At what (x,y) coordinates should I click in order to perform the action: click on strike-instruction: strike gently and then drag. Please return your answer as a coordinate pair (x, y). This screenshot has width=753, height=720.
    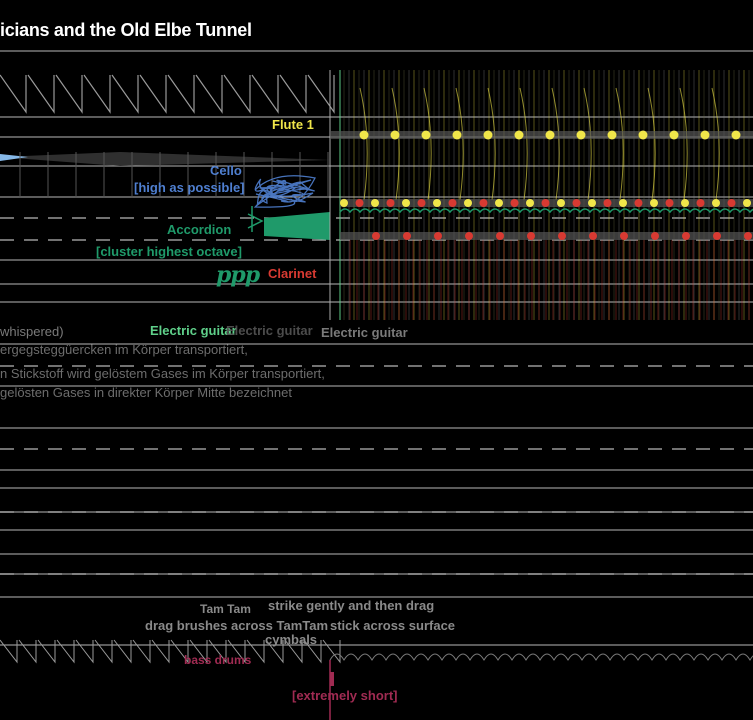
    Looking at the image, I should click on (351, 605).